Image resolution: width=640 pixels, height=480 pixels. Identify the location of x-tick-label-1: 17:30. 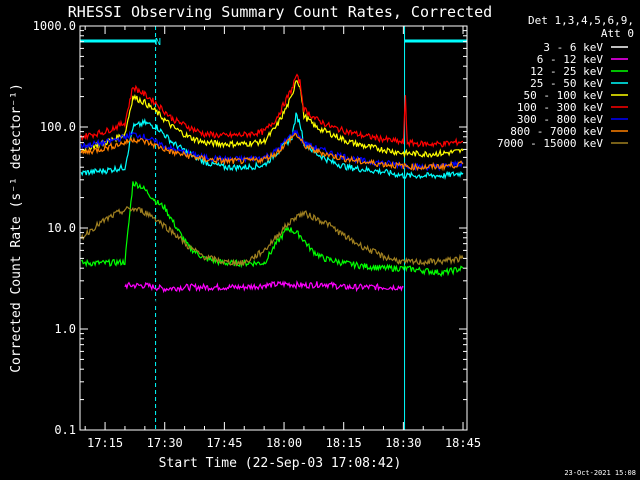
(165, 443).